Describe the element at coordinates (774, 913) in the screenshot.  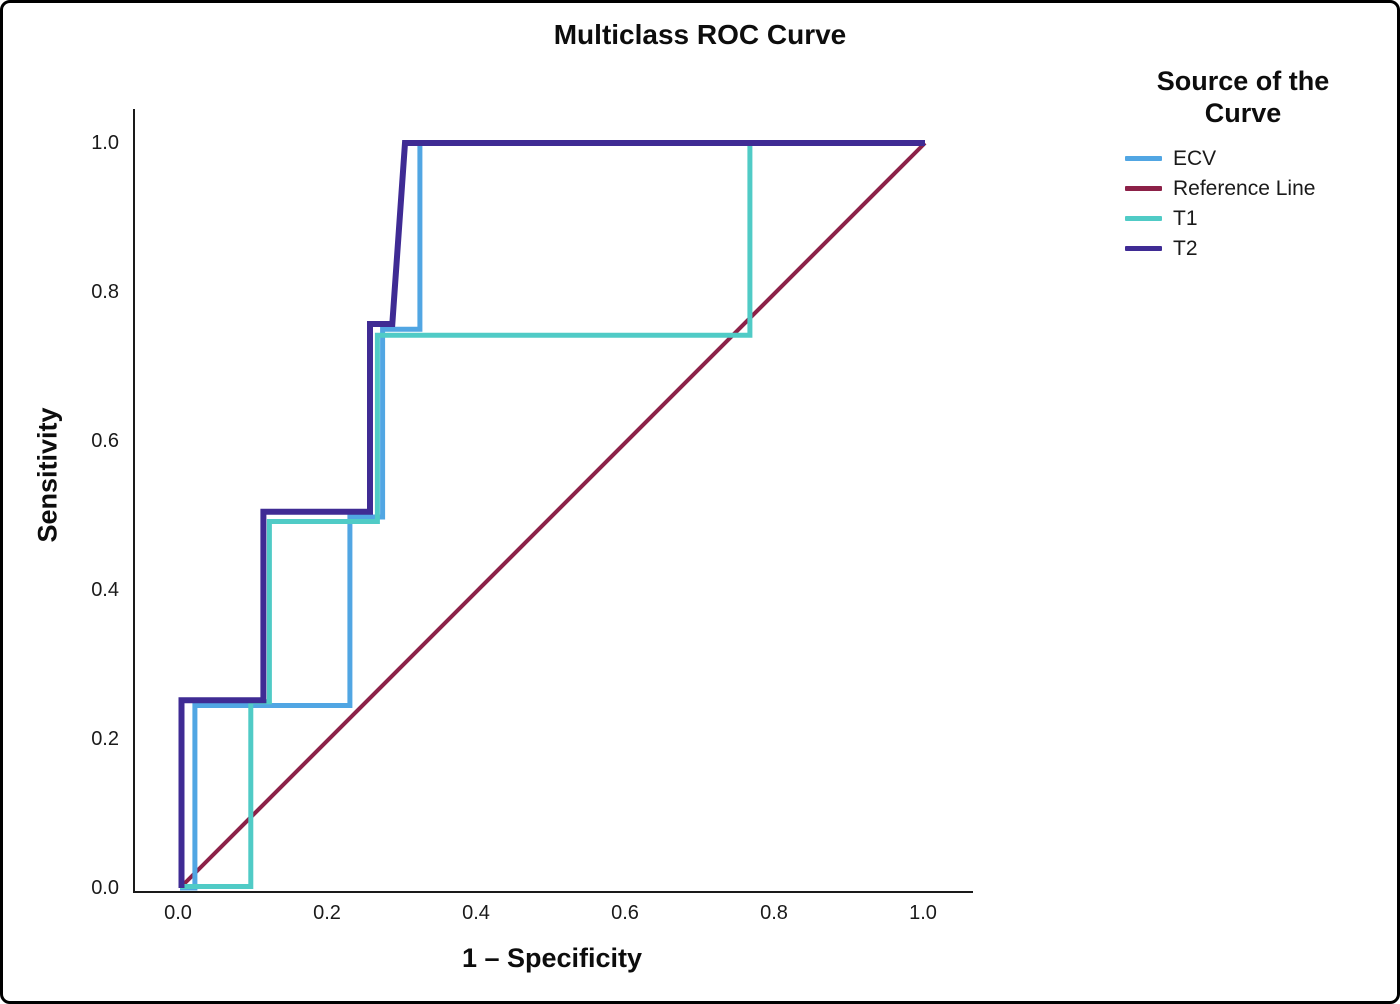
I see `x-tick-label: 0.8` at that location.